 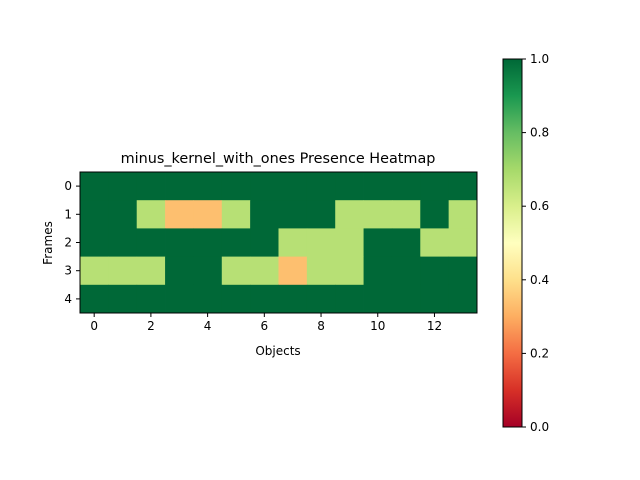 I want to click on x-tick-label: 6, so click(x=265, y=326).